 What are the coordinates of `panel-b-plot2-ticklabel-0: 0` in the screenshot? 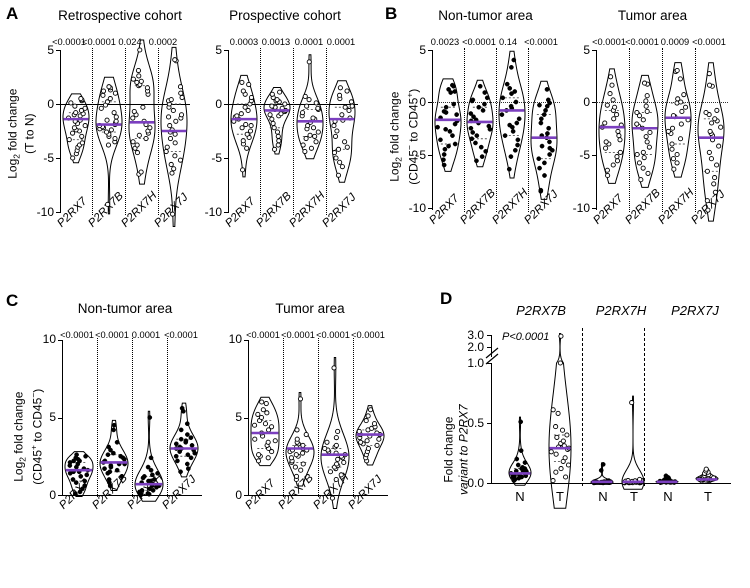 It's located at (586, 102).